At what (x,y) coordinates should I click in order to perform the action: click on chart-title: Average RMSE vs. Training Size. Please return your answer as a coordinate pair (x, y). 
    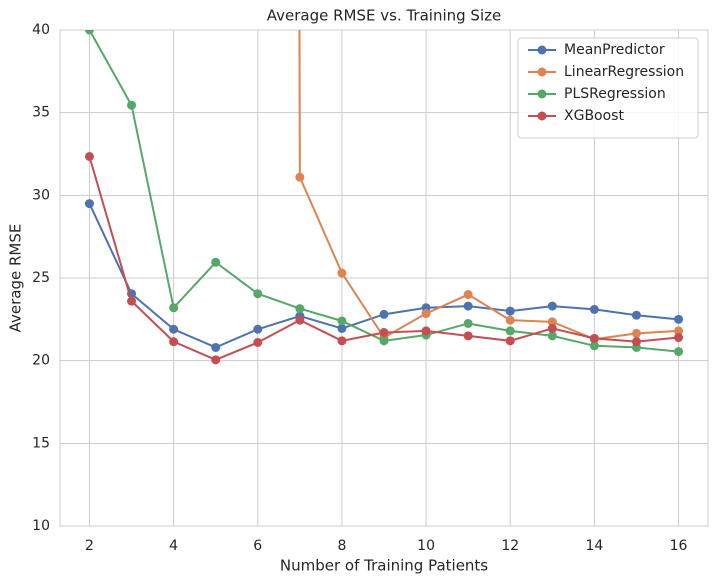
    Looking at the image, I should click on (384, 16).